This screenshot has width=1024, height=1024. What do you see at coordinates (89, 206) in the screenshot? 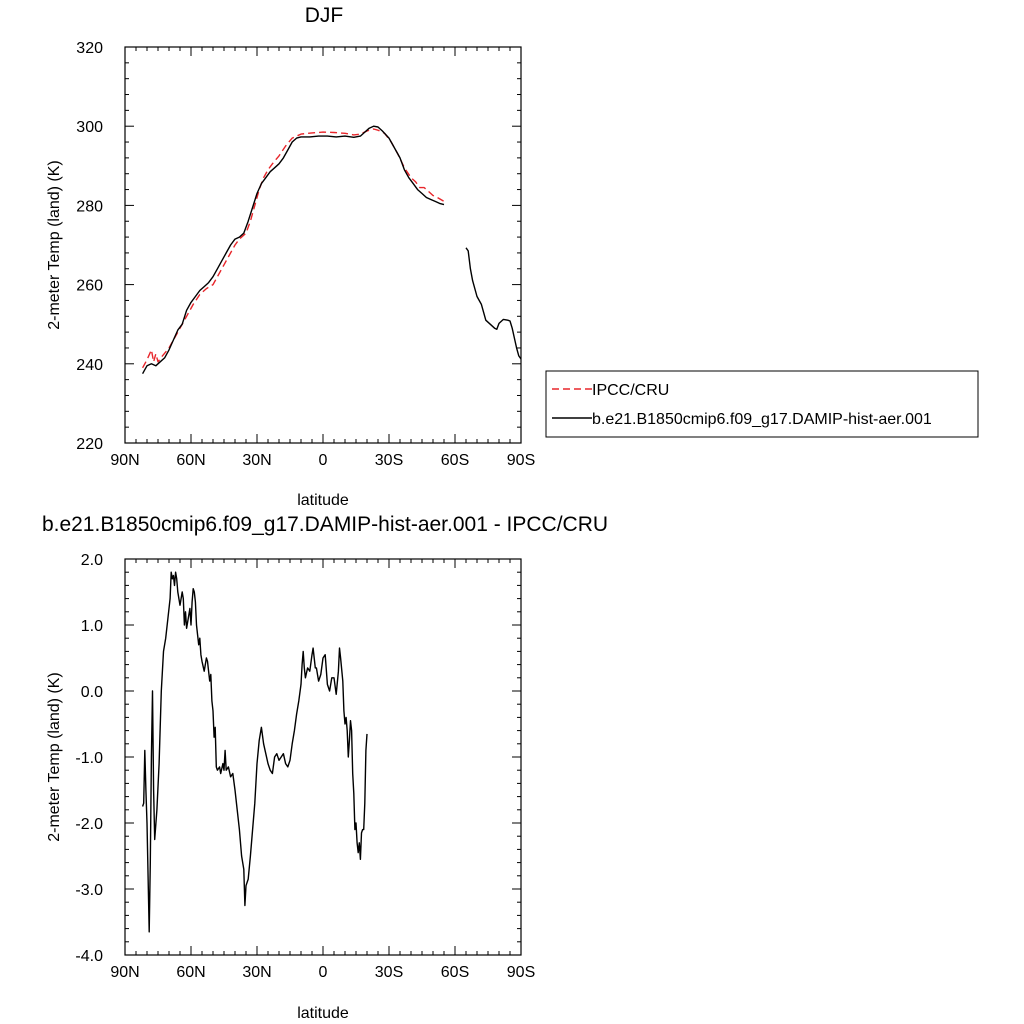
I see `y-tick-label: 280` at bounding box center [89, 206].